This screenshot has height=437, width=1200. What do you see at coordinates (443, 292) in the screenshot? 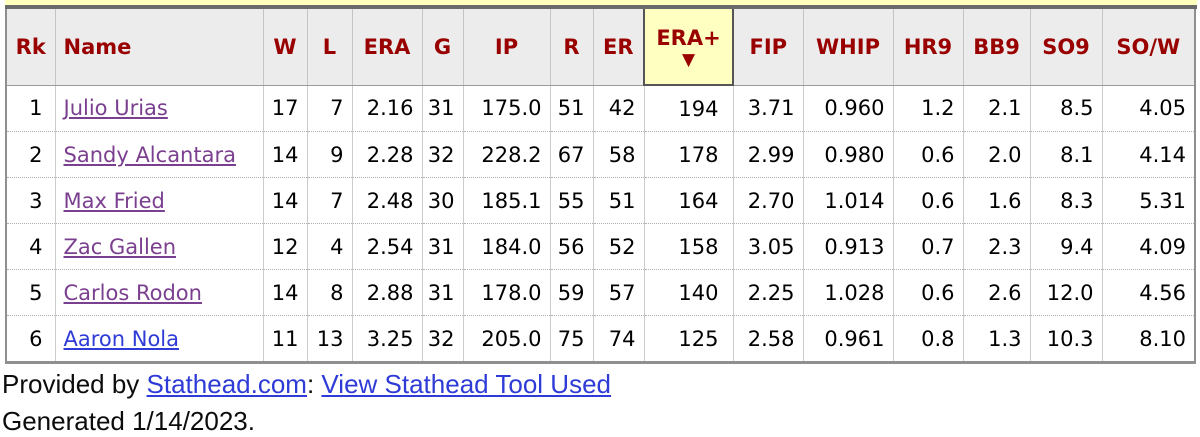
I see `cell-g: 31` at bounding box center [443, 292].